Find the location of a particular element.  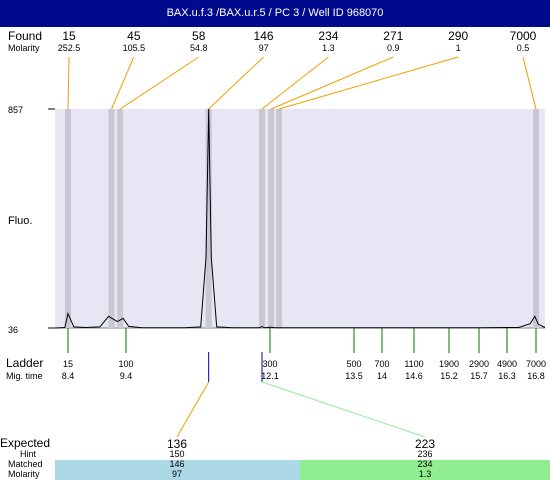

ladder-time-label: 13.5 is located at coordinates (354, 376).